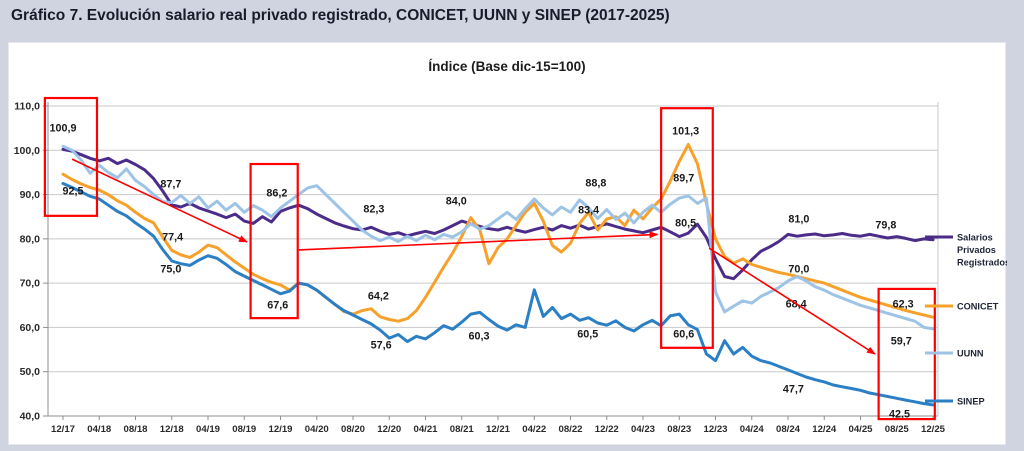 This screenshot has width=1024, height=451. Describe the element at coordinates (208, 429) in the screenshot. I see `x-tick-label: 04/19` at that location.